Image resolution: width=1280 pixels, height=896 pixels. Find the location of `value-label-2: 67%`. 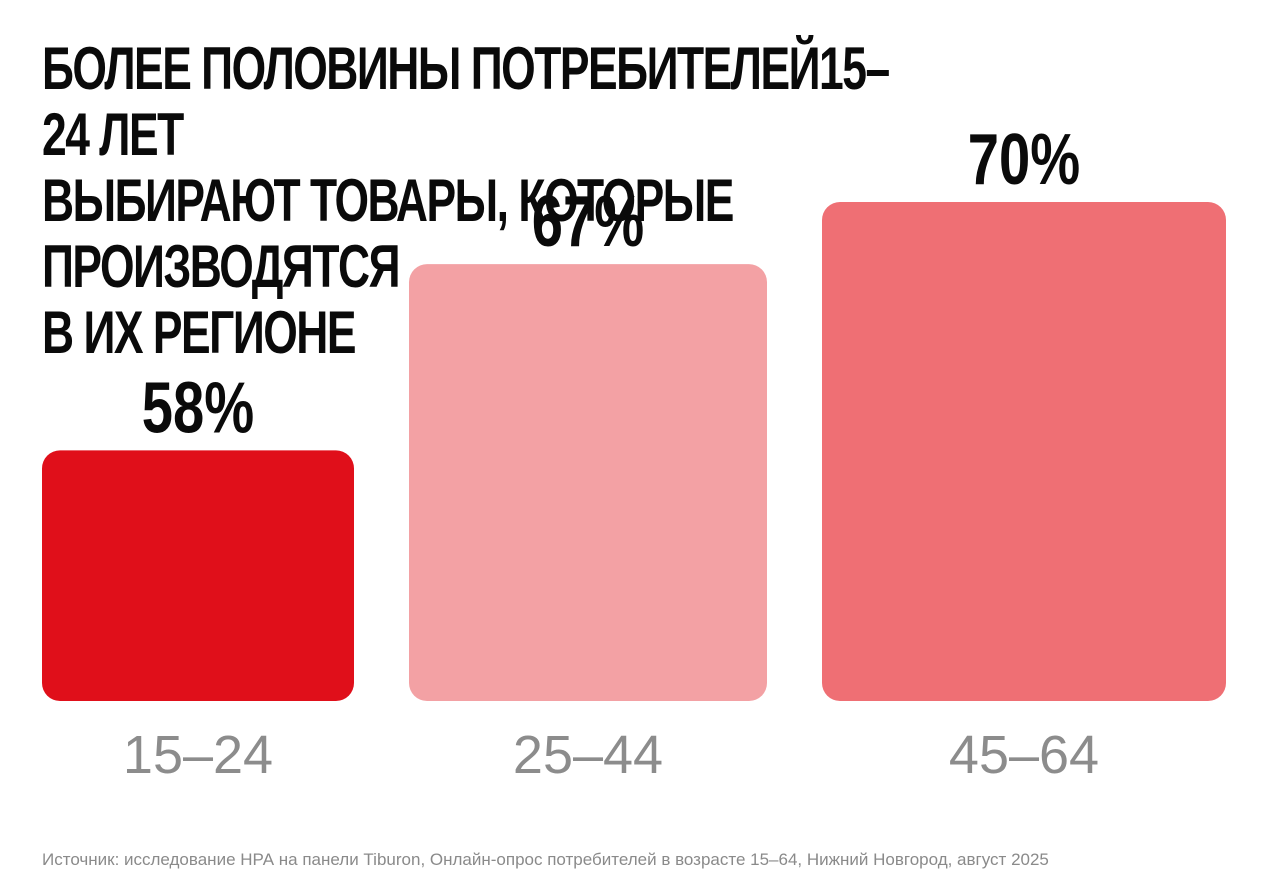

value-label-2: 67% is located at coordinates (588, 221).